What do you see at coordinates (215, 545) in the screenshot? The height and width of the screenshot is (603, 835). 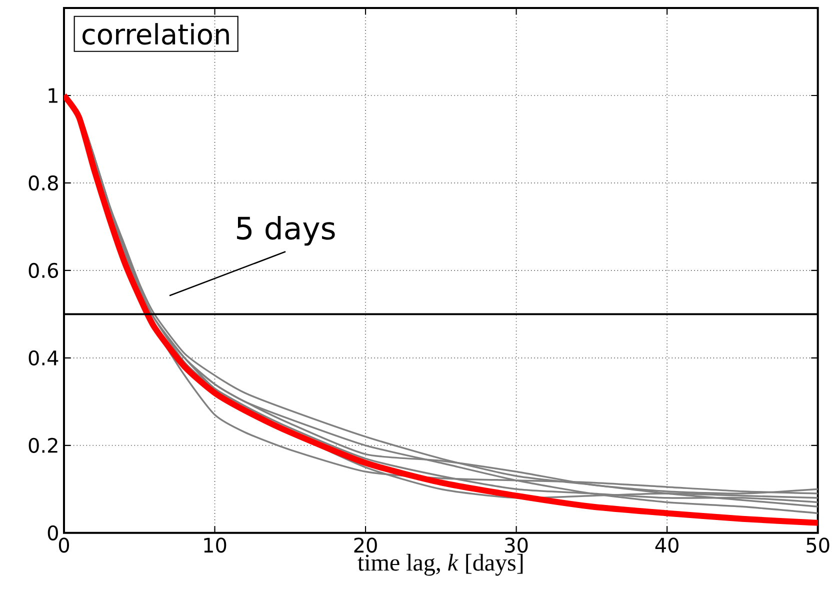 I see `x-tick-label: 10` at bounding box center [215, 545].